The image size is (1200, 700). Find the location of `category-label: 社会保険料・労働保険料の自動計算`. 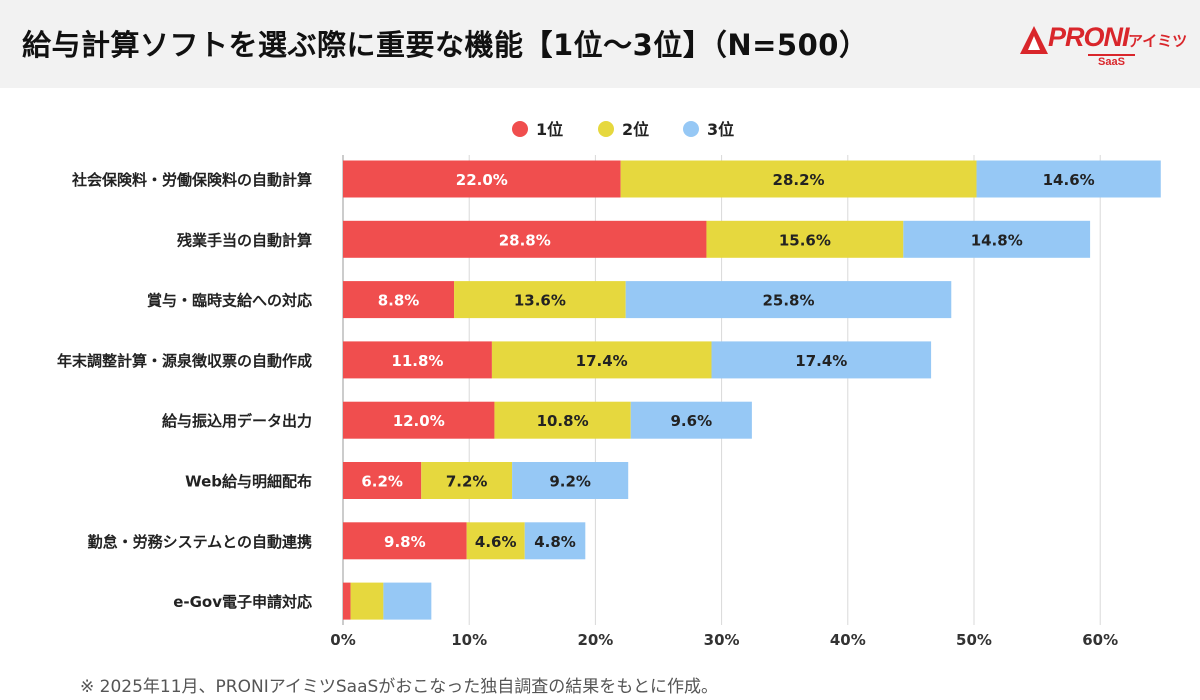

category-label: 社会保険料・労働保険料の自動計算 is located at coordinates (191, 180).